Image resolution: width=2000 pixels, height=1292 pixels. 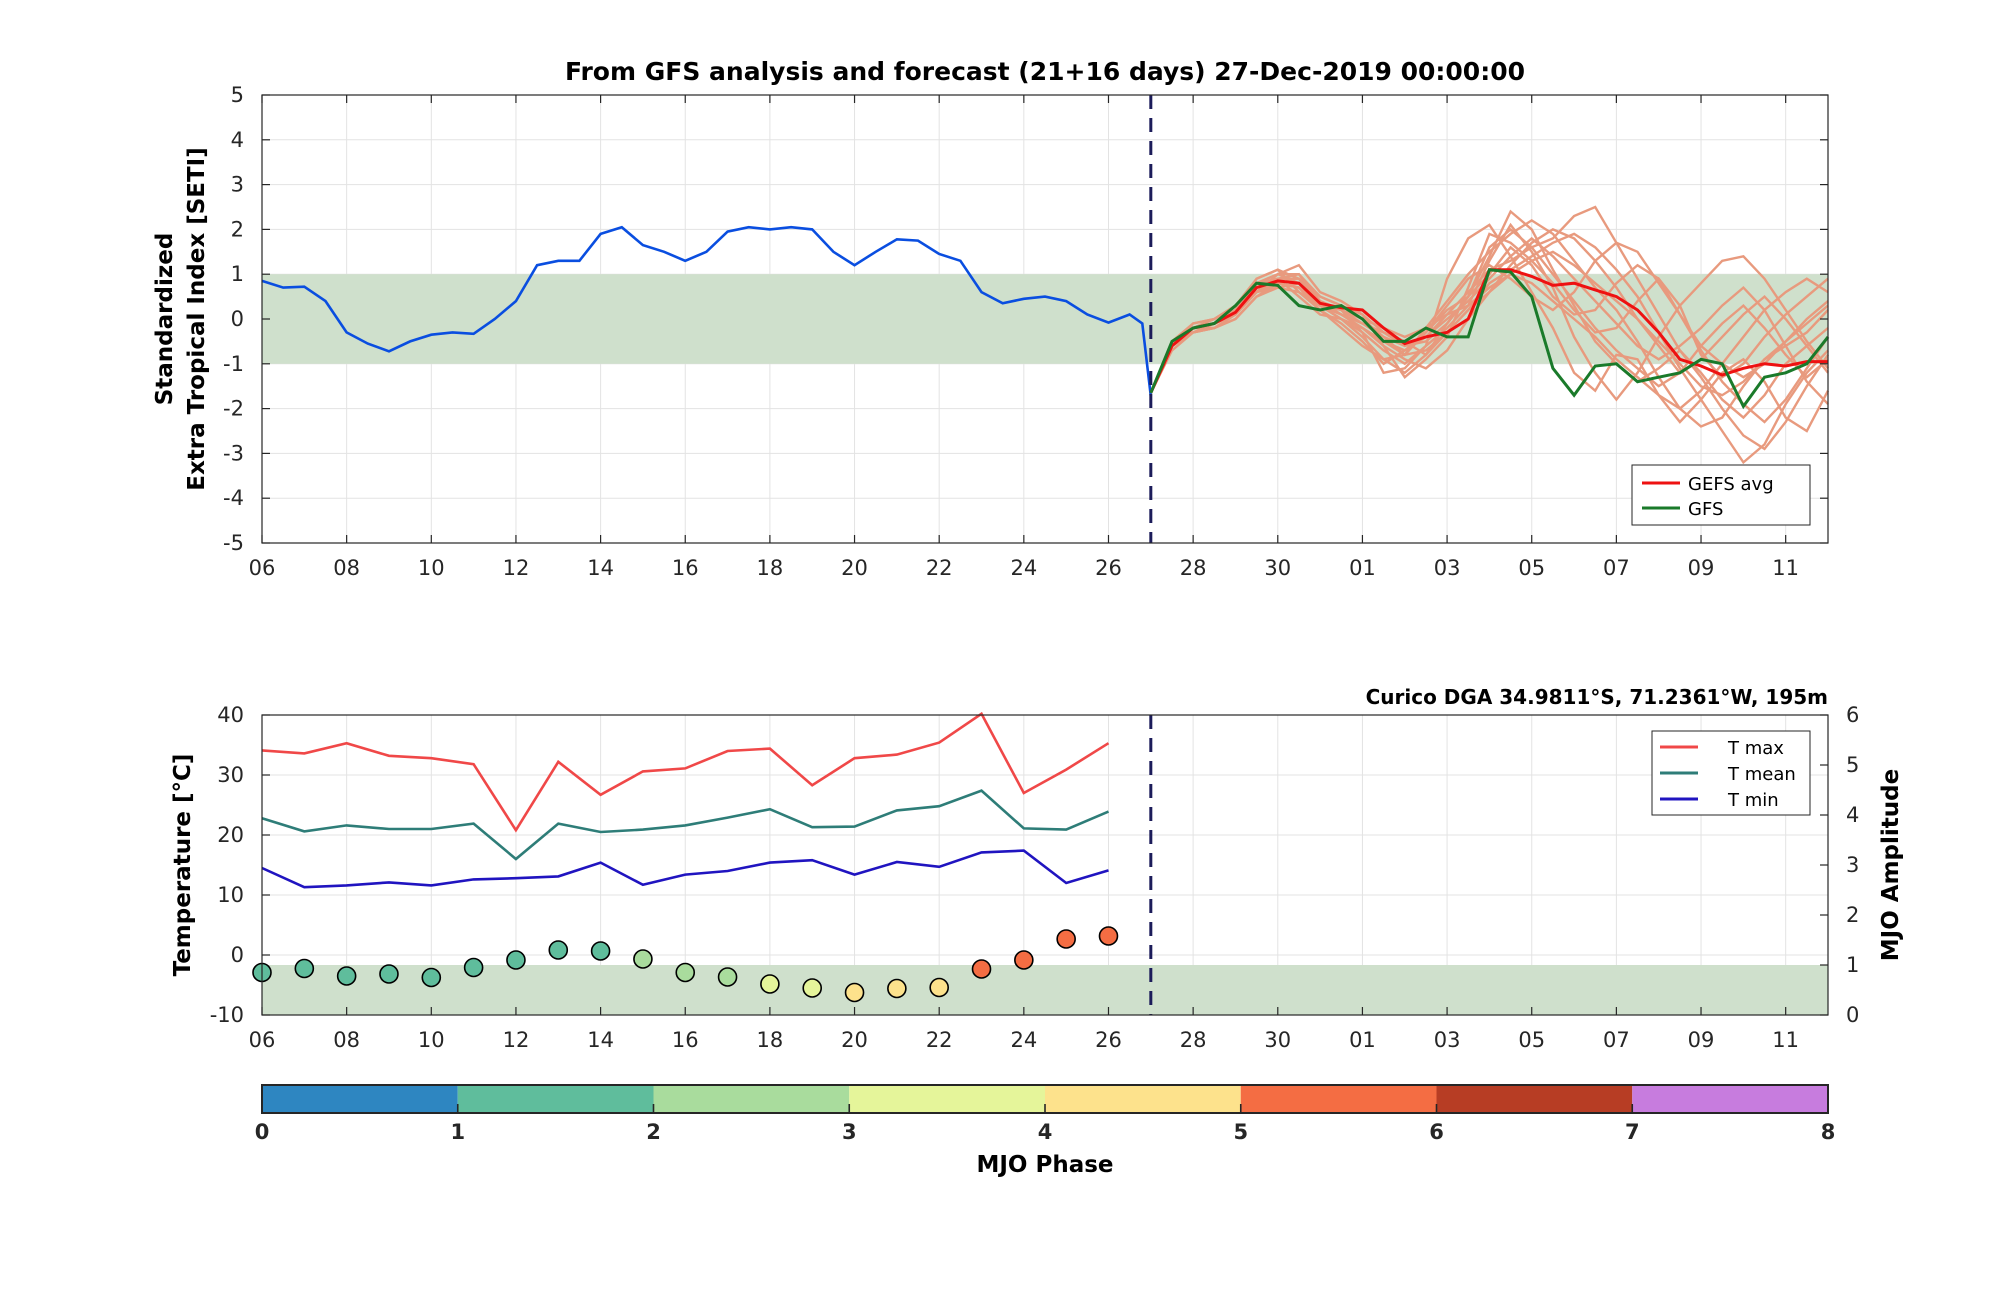 I want to click on amp-ytick-label: 6, so click(x=1852, y=715).